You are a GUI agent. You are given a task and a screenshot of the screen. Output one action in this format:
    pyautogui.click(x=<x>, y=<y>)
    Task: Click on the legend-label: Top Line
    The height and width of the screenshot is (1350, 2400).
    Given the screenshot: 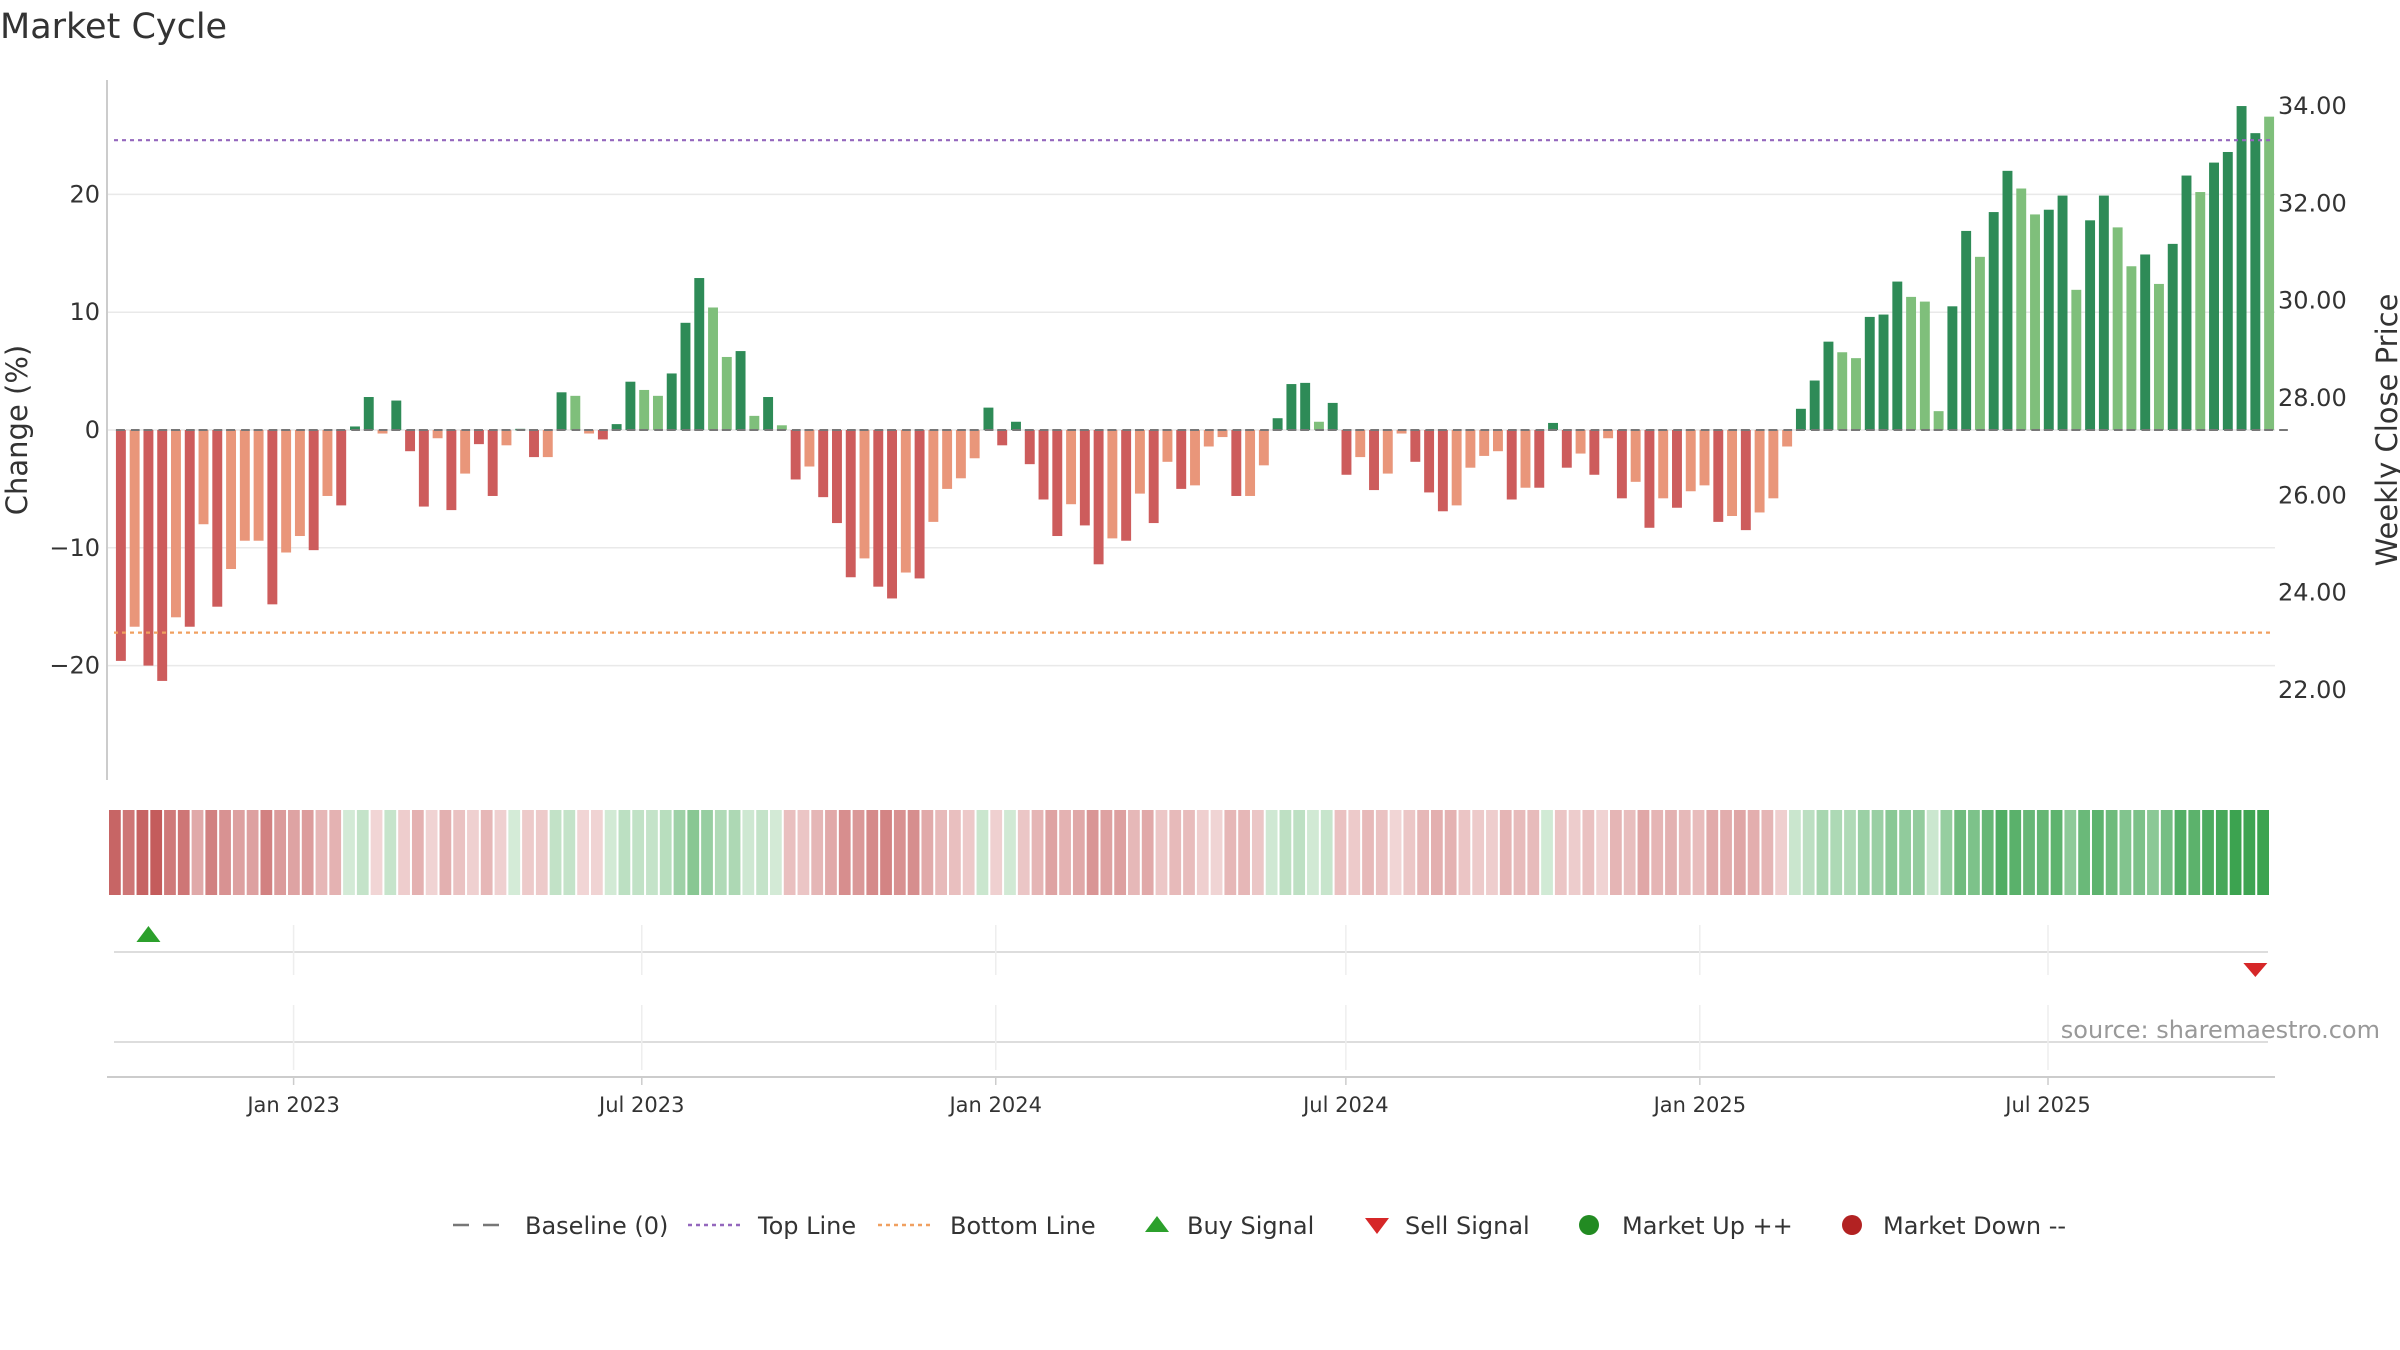 What is the action you would take?
    pyautogui.click(x=806, y=1226)
    